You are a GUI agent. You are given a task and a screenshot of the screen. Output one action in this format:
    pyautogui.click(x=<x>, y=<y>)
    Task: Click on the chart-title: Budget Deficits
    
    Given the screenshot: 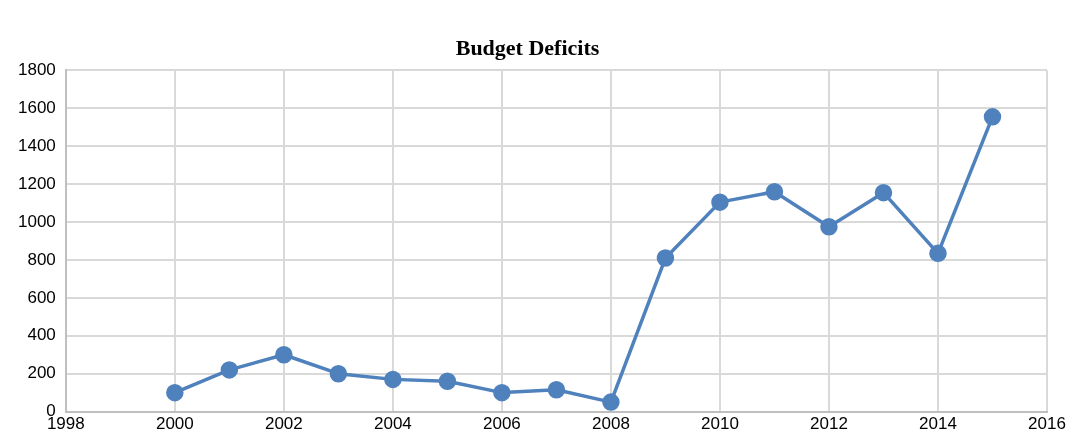 What is the action you would take?
    pyautogui.click(x=527, y=47)
    